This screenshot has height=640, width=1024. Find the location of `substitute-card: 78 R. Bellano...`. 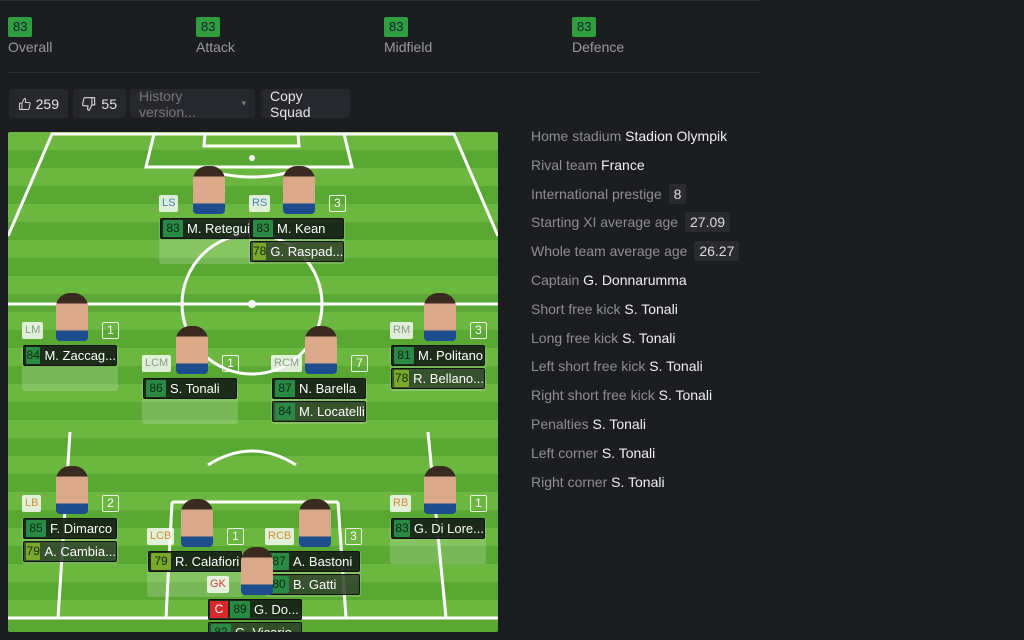

substitute-card: 78 R. Bellano... is located at coordinates (438, 378).